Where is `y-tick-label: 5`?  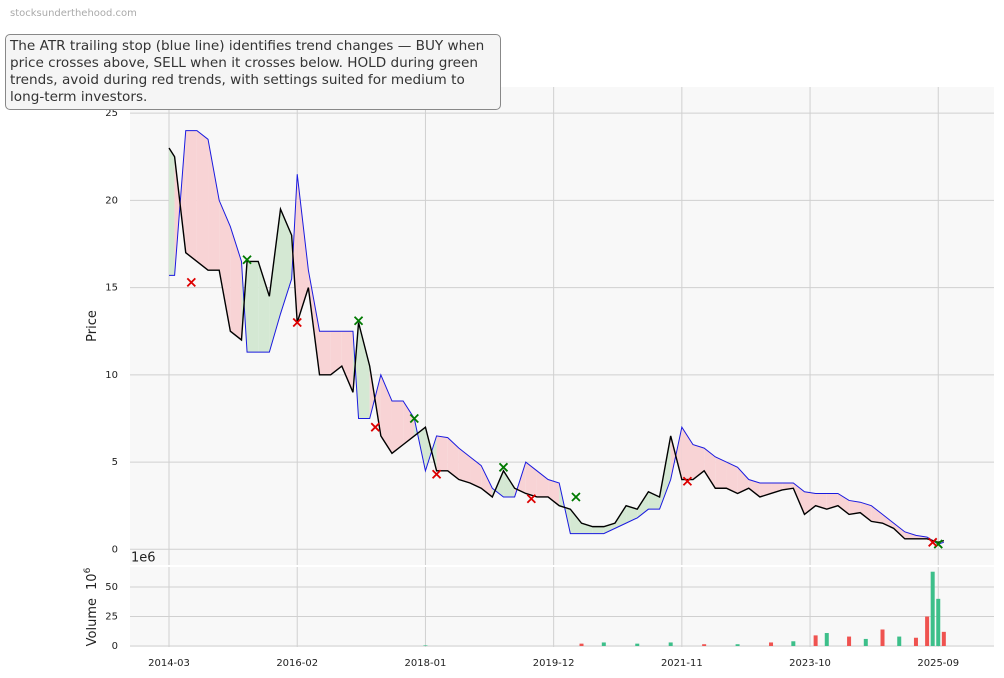 y-tick-label: 5 is located at coordinates (115, 462).